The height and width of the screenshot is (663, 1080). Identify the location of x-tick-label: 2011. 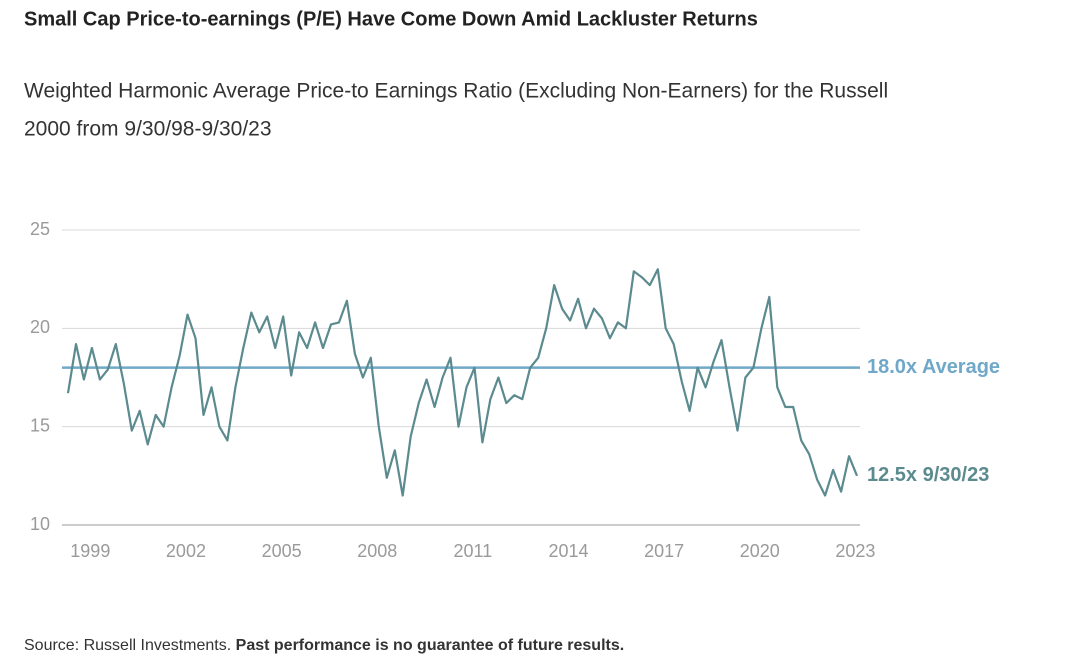
(473, 551).